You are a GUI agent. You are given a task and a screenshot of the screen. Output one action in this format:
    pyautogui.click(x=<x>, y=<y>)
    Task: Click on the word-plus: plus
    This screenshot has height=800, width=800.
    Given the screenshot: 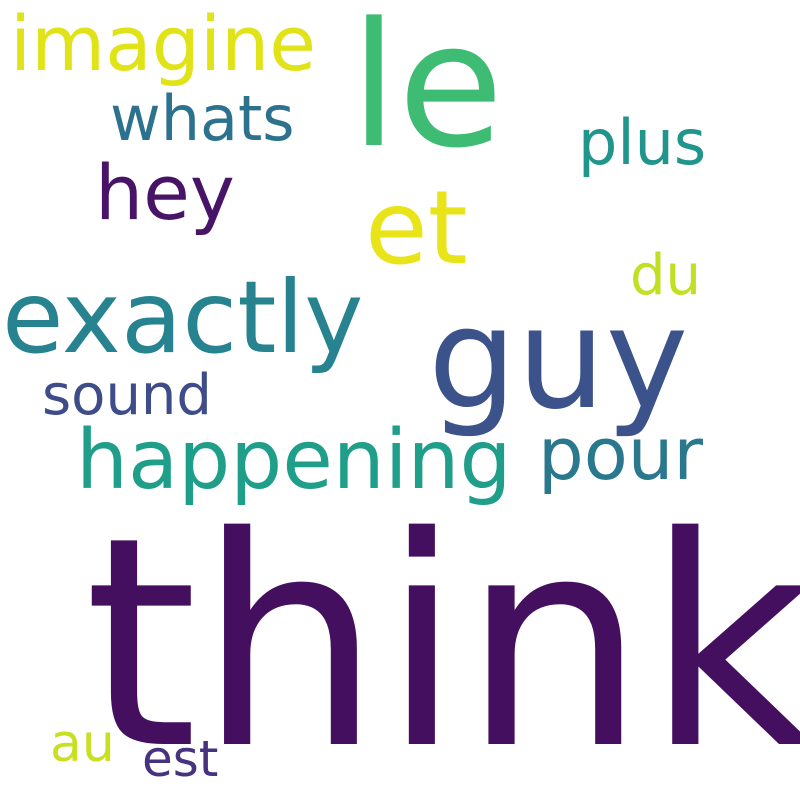 What is the action you would take?
    pyautogui.click(x=642, y=142)
    